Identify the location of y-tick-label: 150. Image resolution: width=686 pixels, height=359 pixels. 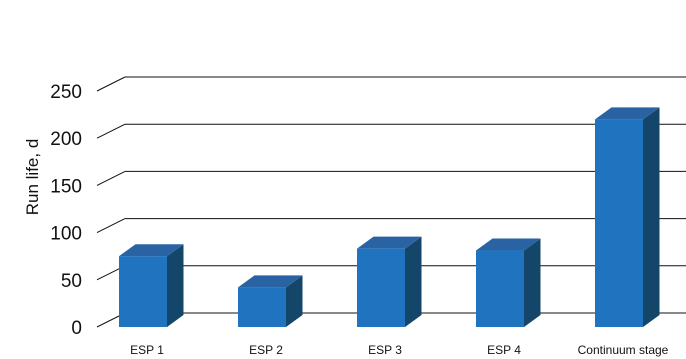
(66, 186).